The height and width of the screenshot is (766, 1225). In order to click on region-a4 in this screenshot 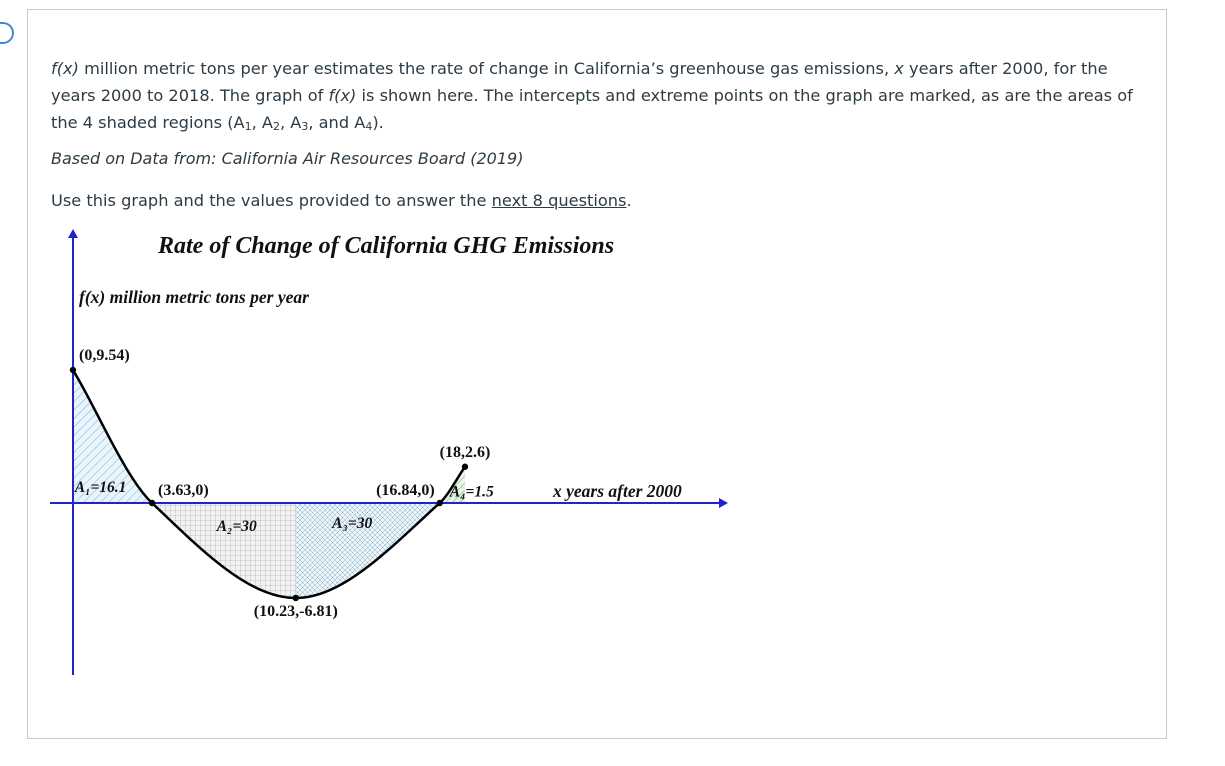, I will do `click(452, 484)`.